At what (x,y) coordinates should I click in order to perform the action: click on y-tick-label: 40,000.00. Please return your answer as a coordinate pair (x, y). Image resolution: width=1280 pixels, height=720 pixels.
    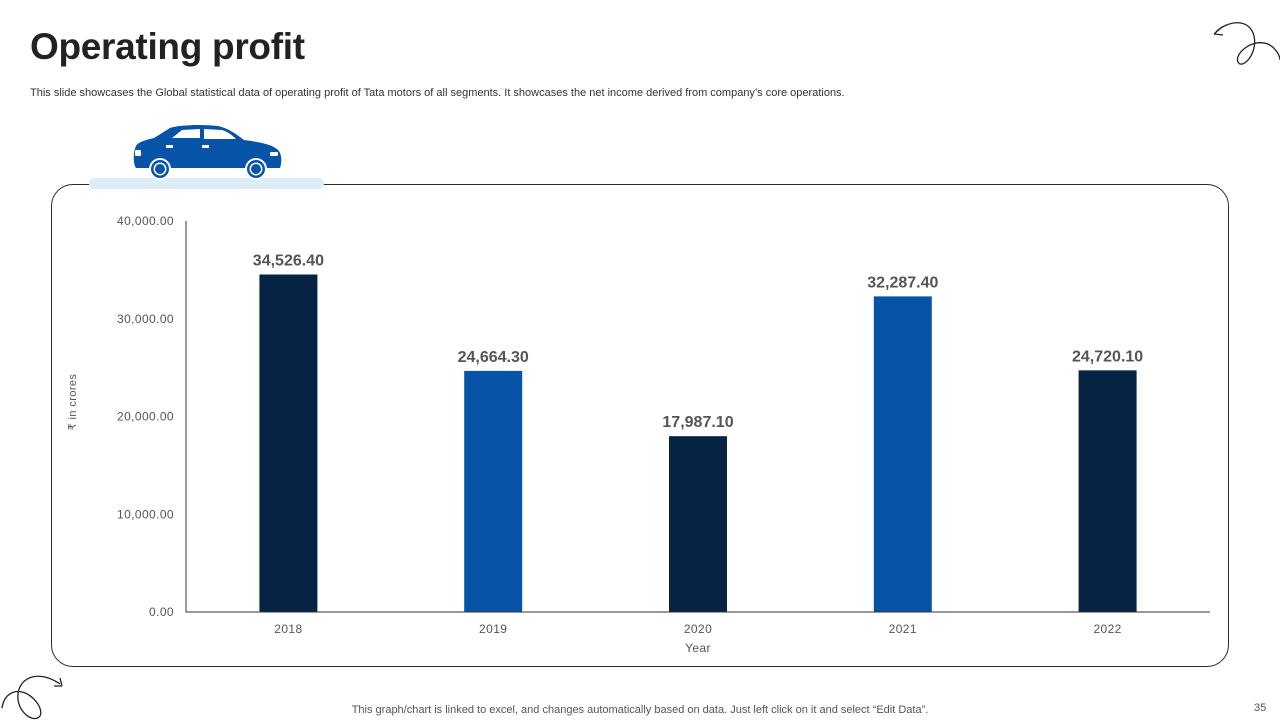
    Looking at the image, I should click on (145, 221).